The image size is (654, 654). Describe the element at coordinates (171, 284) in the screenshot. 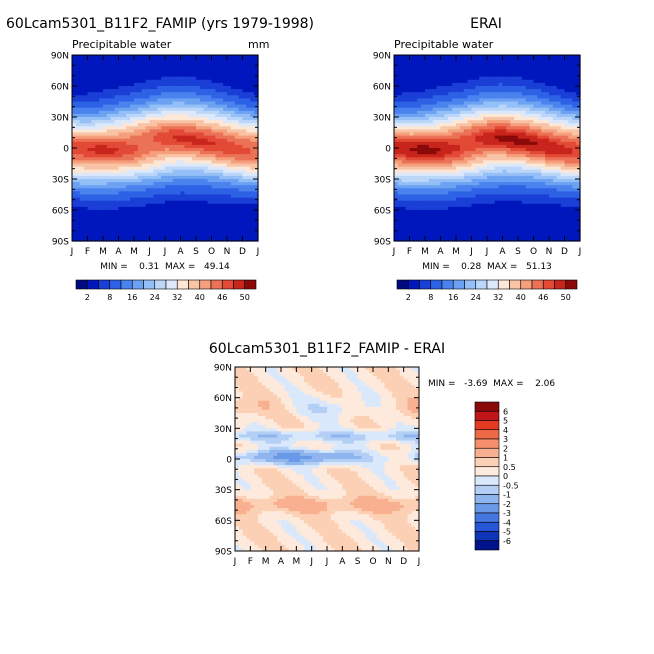

I see `colorbar-box` at that location.